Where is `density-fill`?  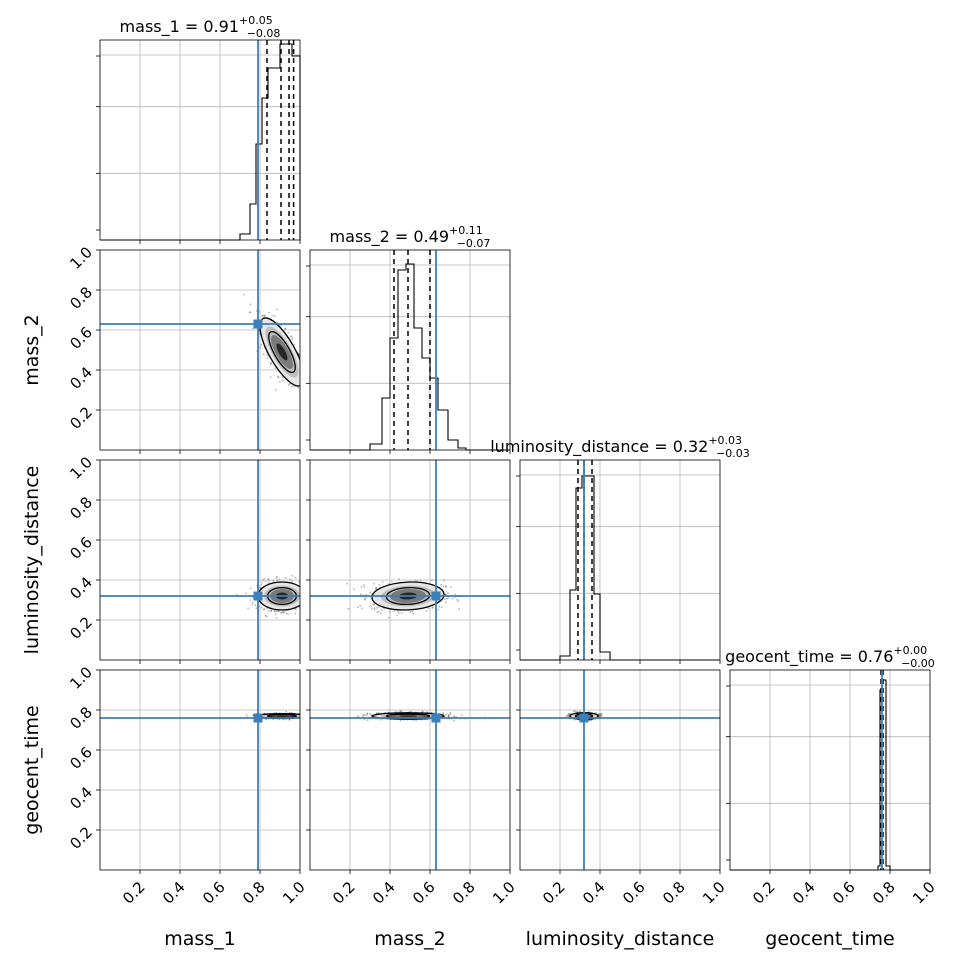
density-fill is located at coordinates (282, 716).